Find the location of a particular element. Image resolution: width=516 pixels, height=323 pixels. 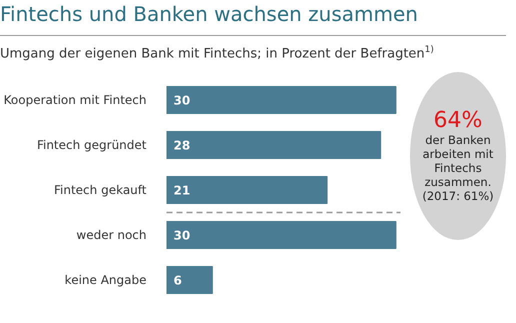

y-tick-label: Fintech gekauft is located at coordinates (100, 190).